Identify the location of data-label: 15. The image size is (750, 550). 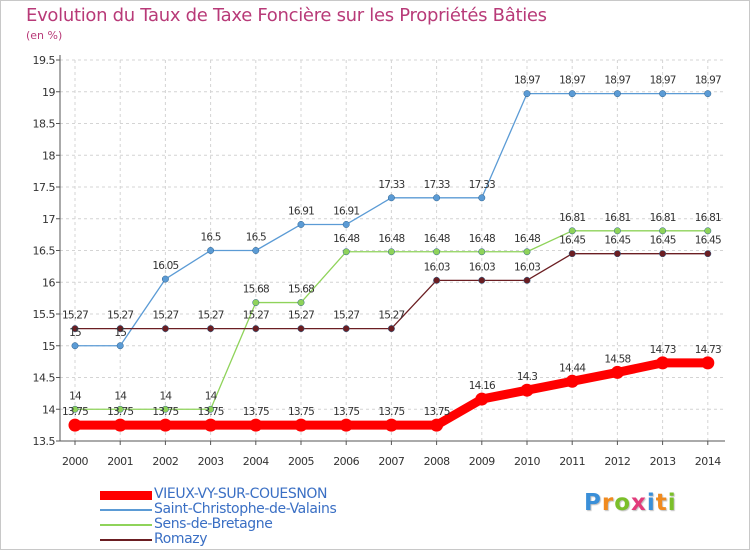
(75, 333).